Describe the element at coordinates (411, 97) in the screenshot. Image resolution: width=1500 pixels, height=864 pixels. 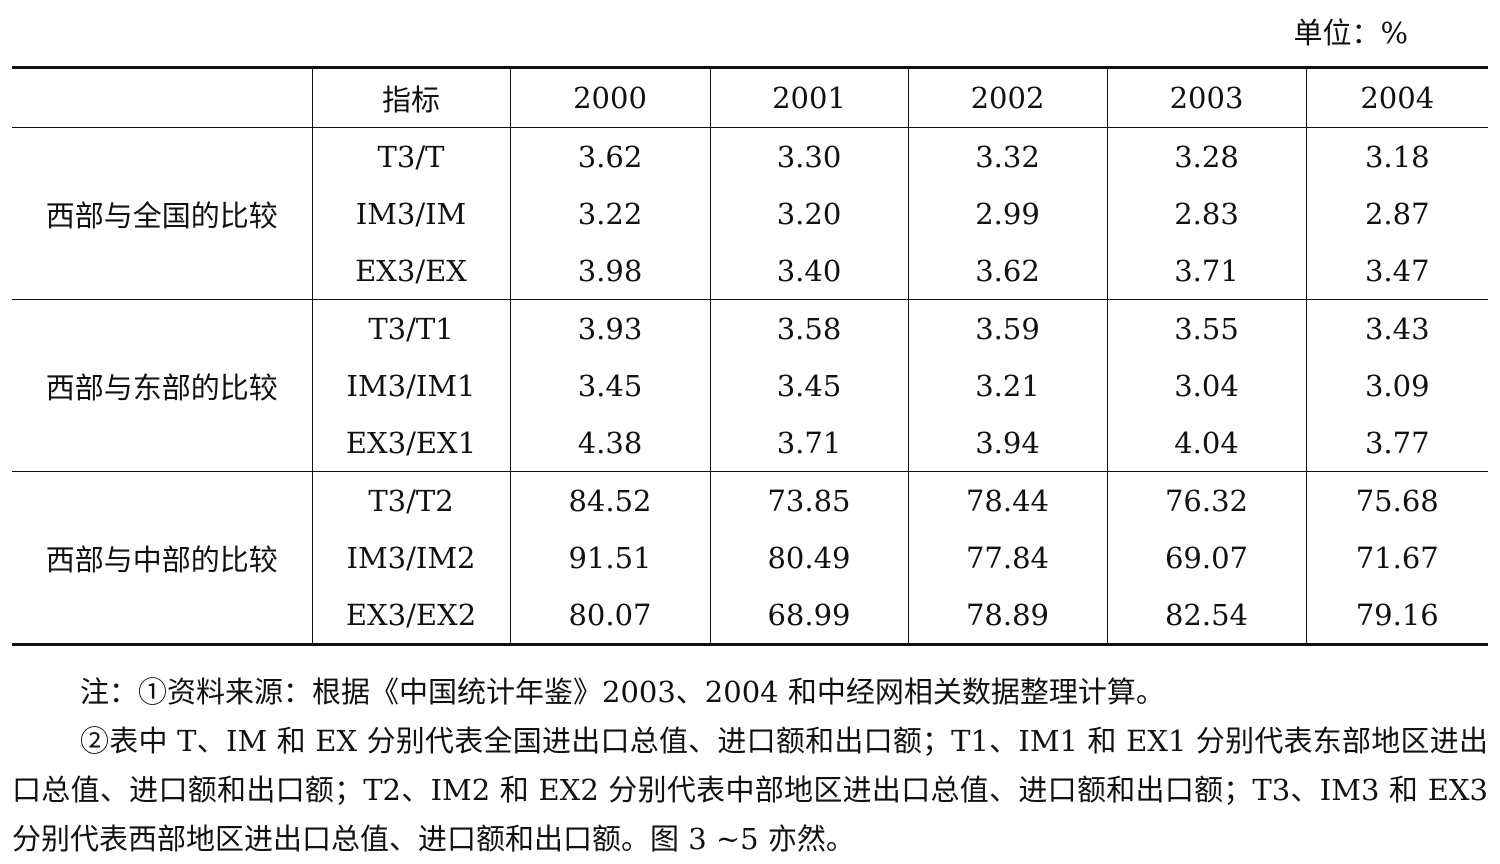
I see `header-cell: 指标` at that location.